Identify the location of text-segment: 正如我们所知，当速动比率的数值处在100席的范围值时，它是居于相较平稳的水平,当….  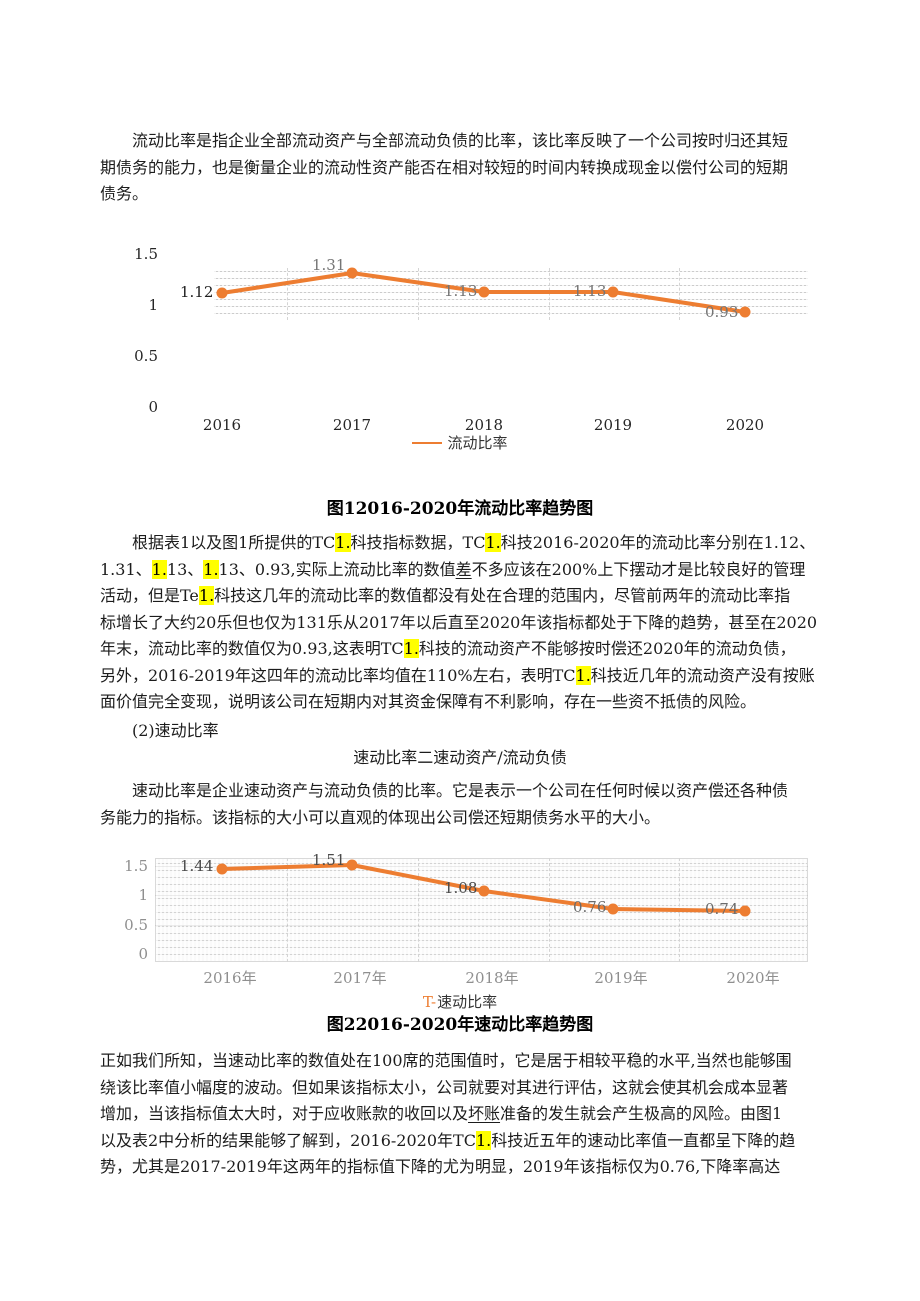
(446, 1060).